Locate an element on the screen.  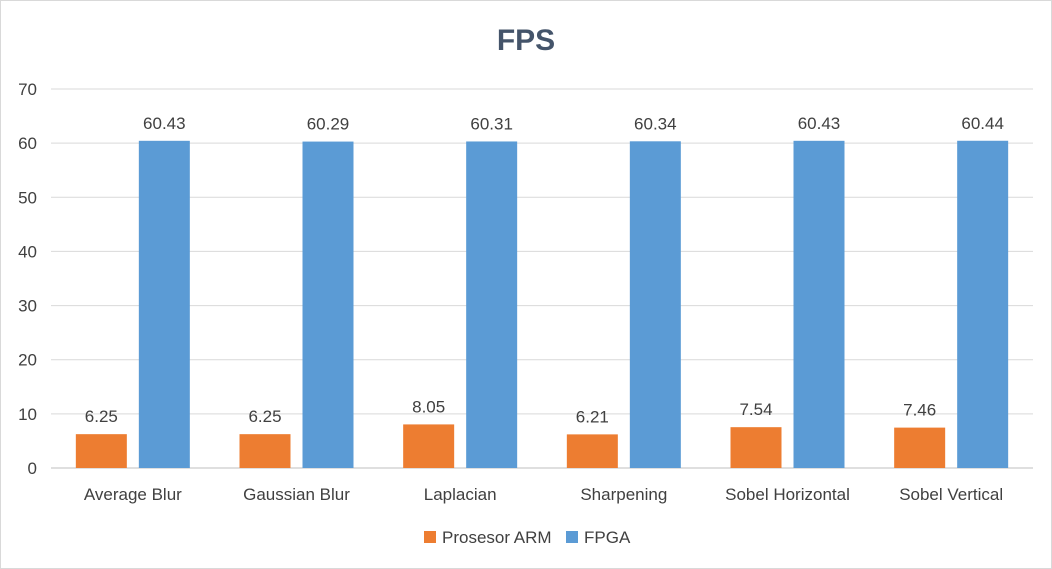
chart-title: FPS is located at coordinates (526, 40).